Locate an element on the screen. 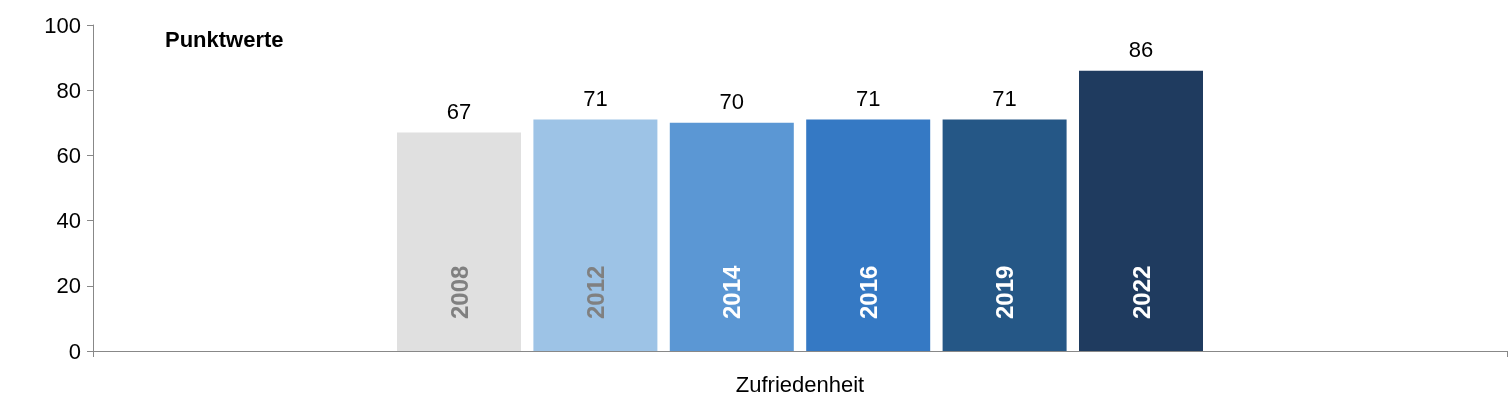 This screenshot has height=403, width=1508. y-tick-label: 20 is located at coordinates (68, 286).